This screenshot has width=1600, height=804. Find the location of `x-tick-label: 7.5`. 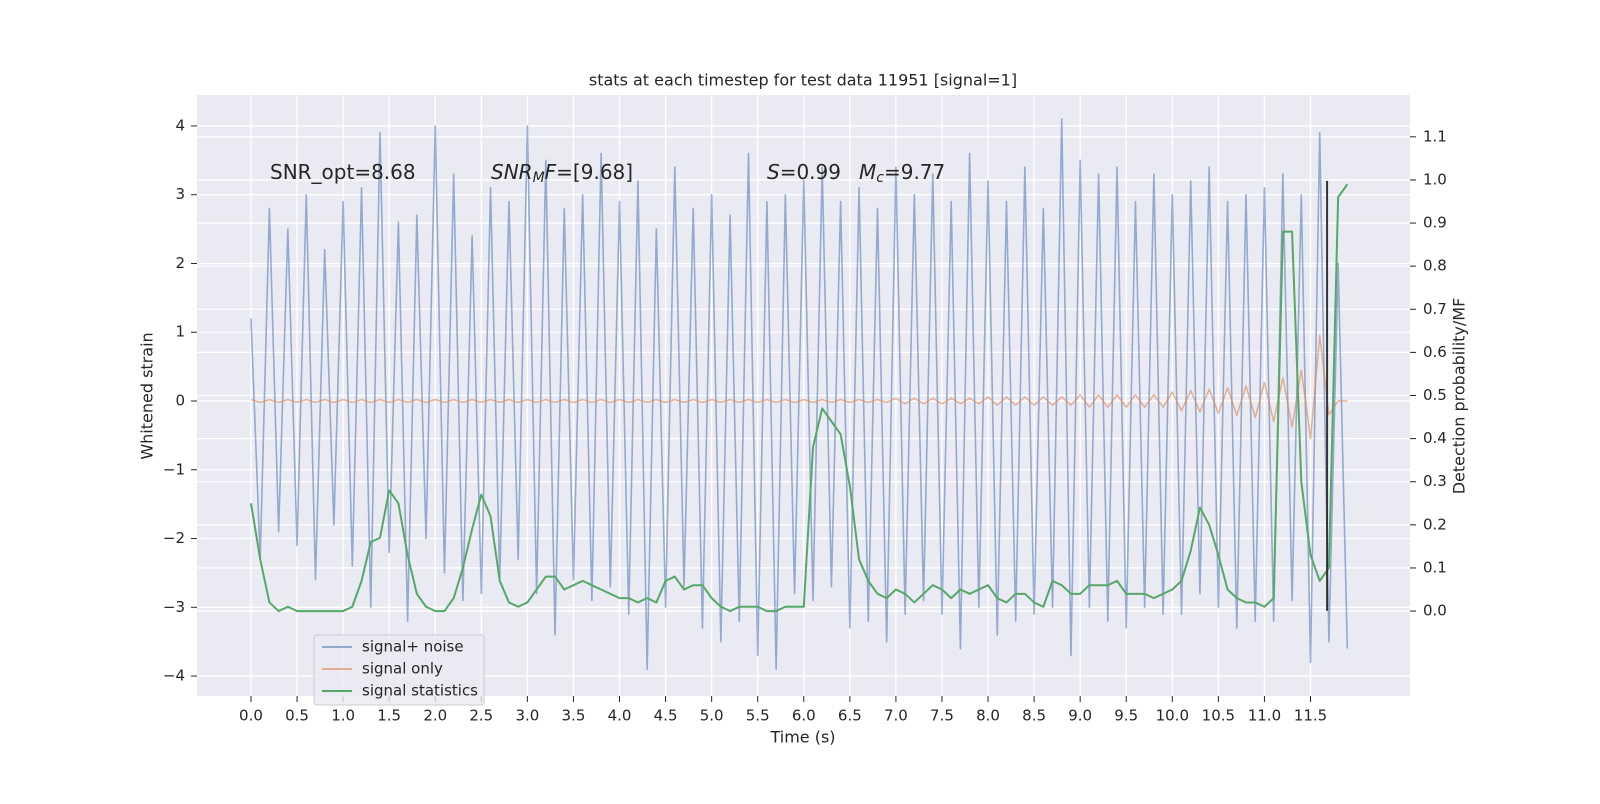

x-tick-label: 7.5 is located at coordinates (942, 716).